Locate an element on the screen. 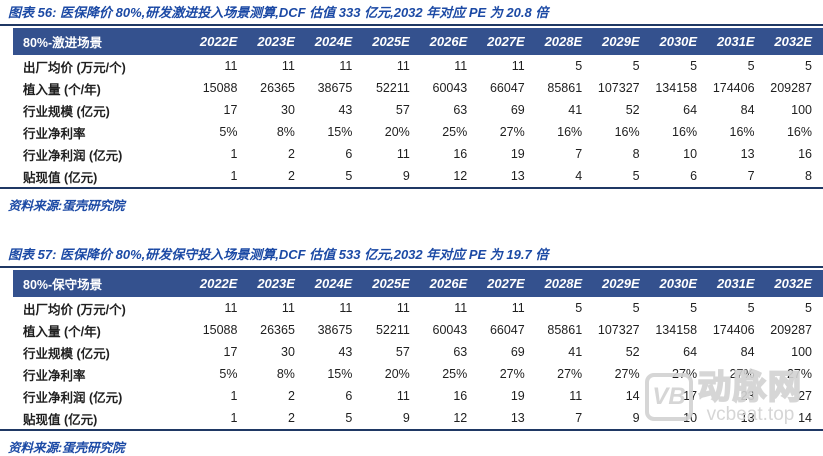 This screenshot has height=456, width=823. value-cell: 134158 is located at coordinates (676, 330).